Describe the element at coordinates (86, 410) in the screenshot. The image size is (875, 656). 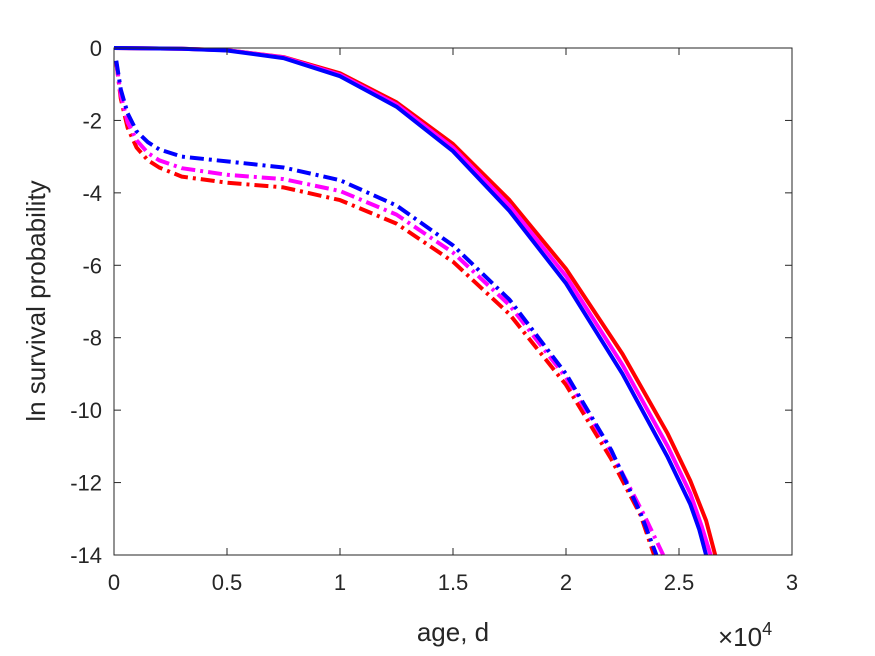
I see `y-tick-label: -10` at that location.